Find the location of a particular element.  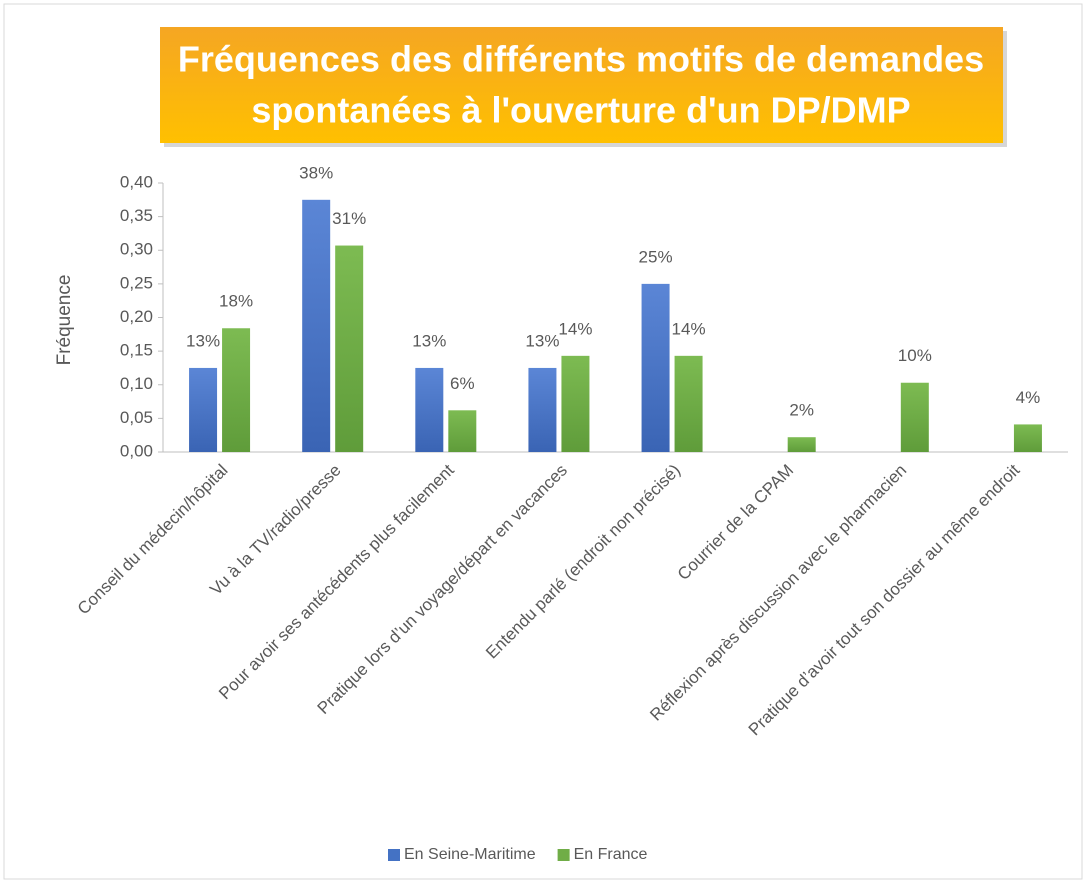

data-label: 38% is located at coordinates (316, 172).